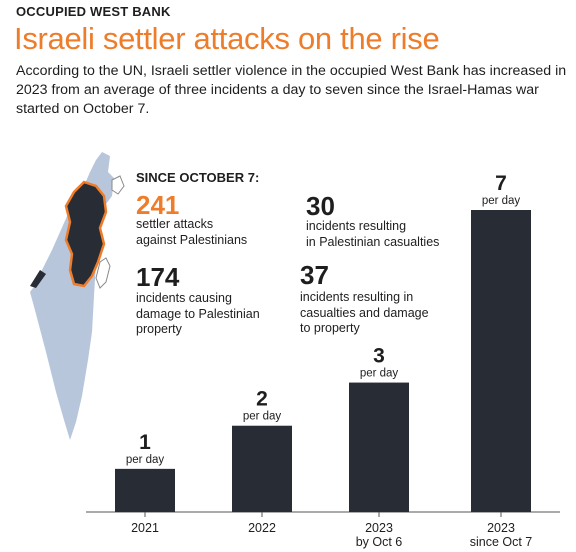 Image resolution: width=576 pixels, height=552 pixels. What do you see at coordinates (314, 275) in the screenshot?
I see `stat-value: 37` at bounding box center [314, 275].